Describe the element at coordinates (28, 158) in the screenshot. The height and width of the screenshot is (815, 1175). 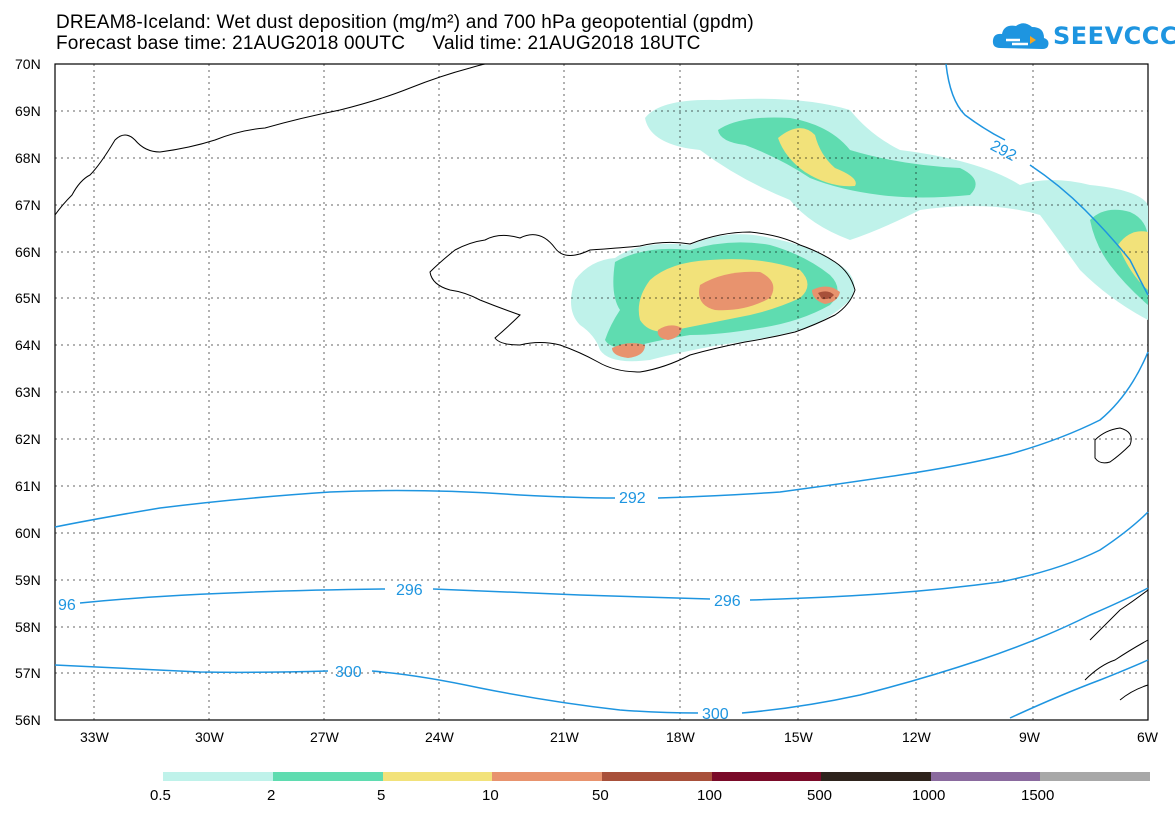
I see `lat-label: 68N` at that location.